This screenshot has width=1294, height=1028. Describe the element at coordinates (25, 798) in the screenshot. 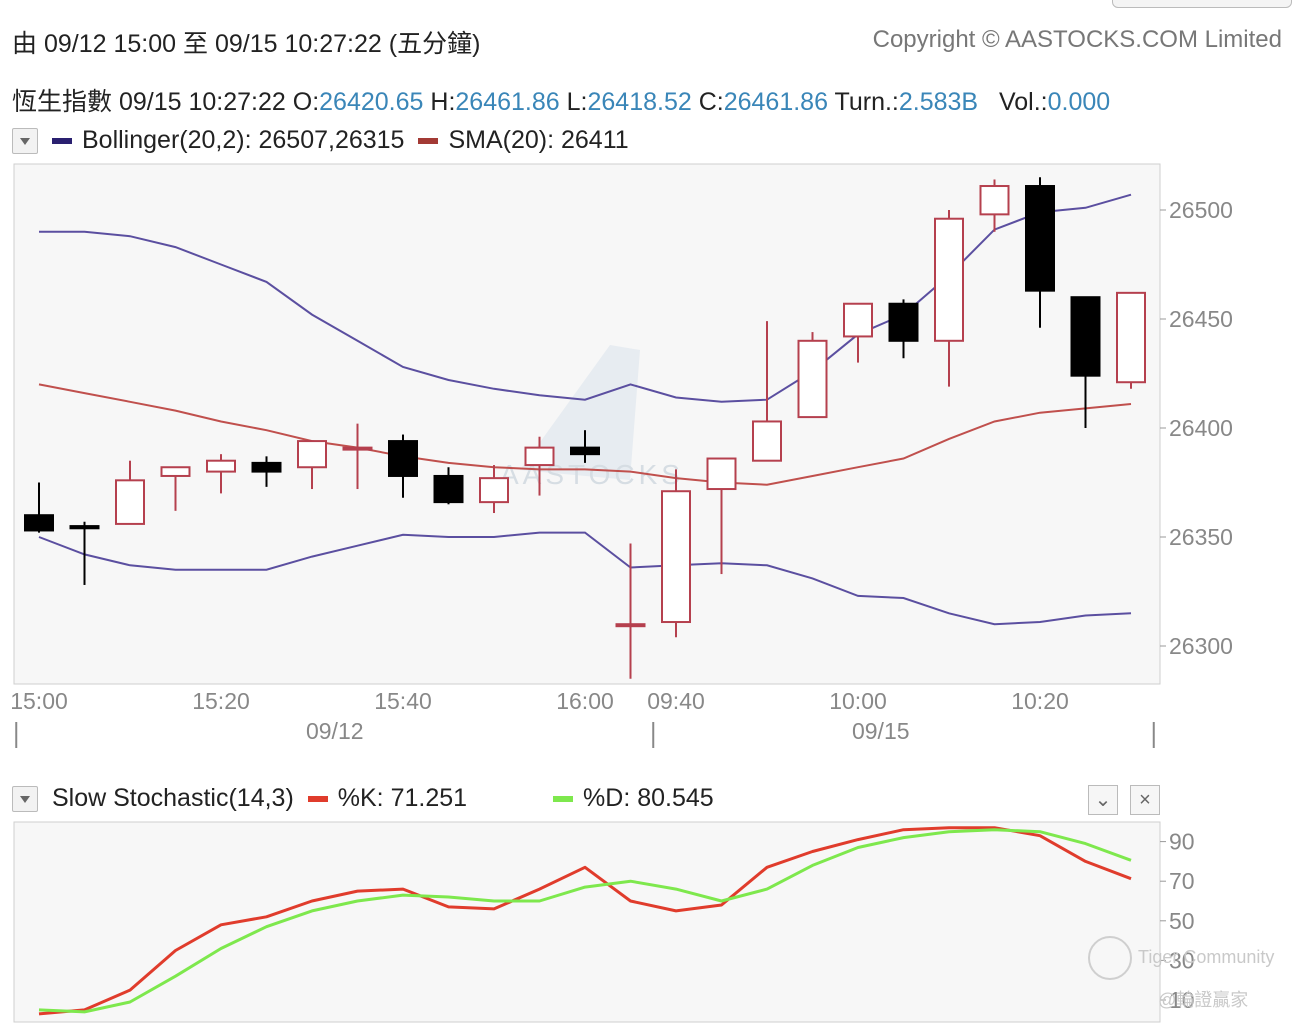

I see `stoch-indicator-dropdown` at that location.